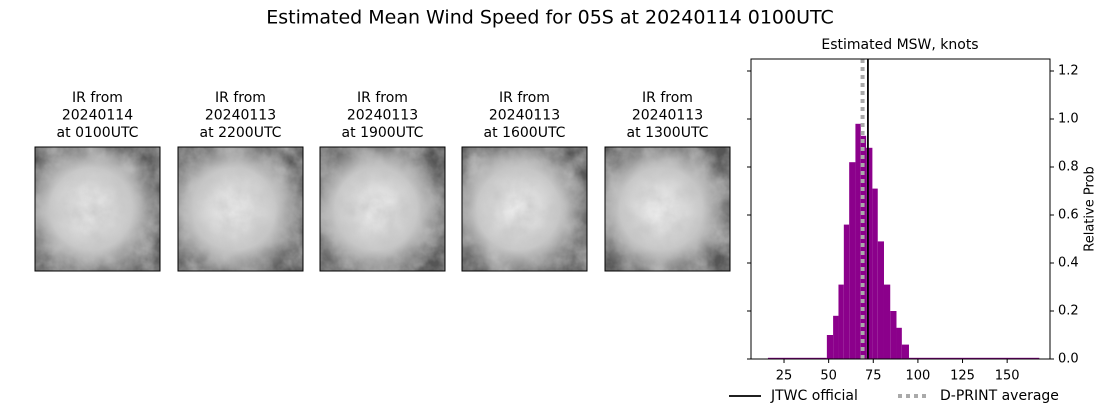 The height and width of the screenshot is (409, 1100). What do you see at coordinates (828, 376) in the screenshot?
I see `x-tick-label: 50` at bounding box center [828, 376].